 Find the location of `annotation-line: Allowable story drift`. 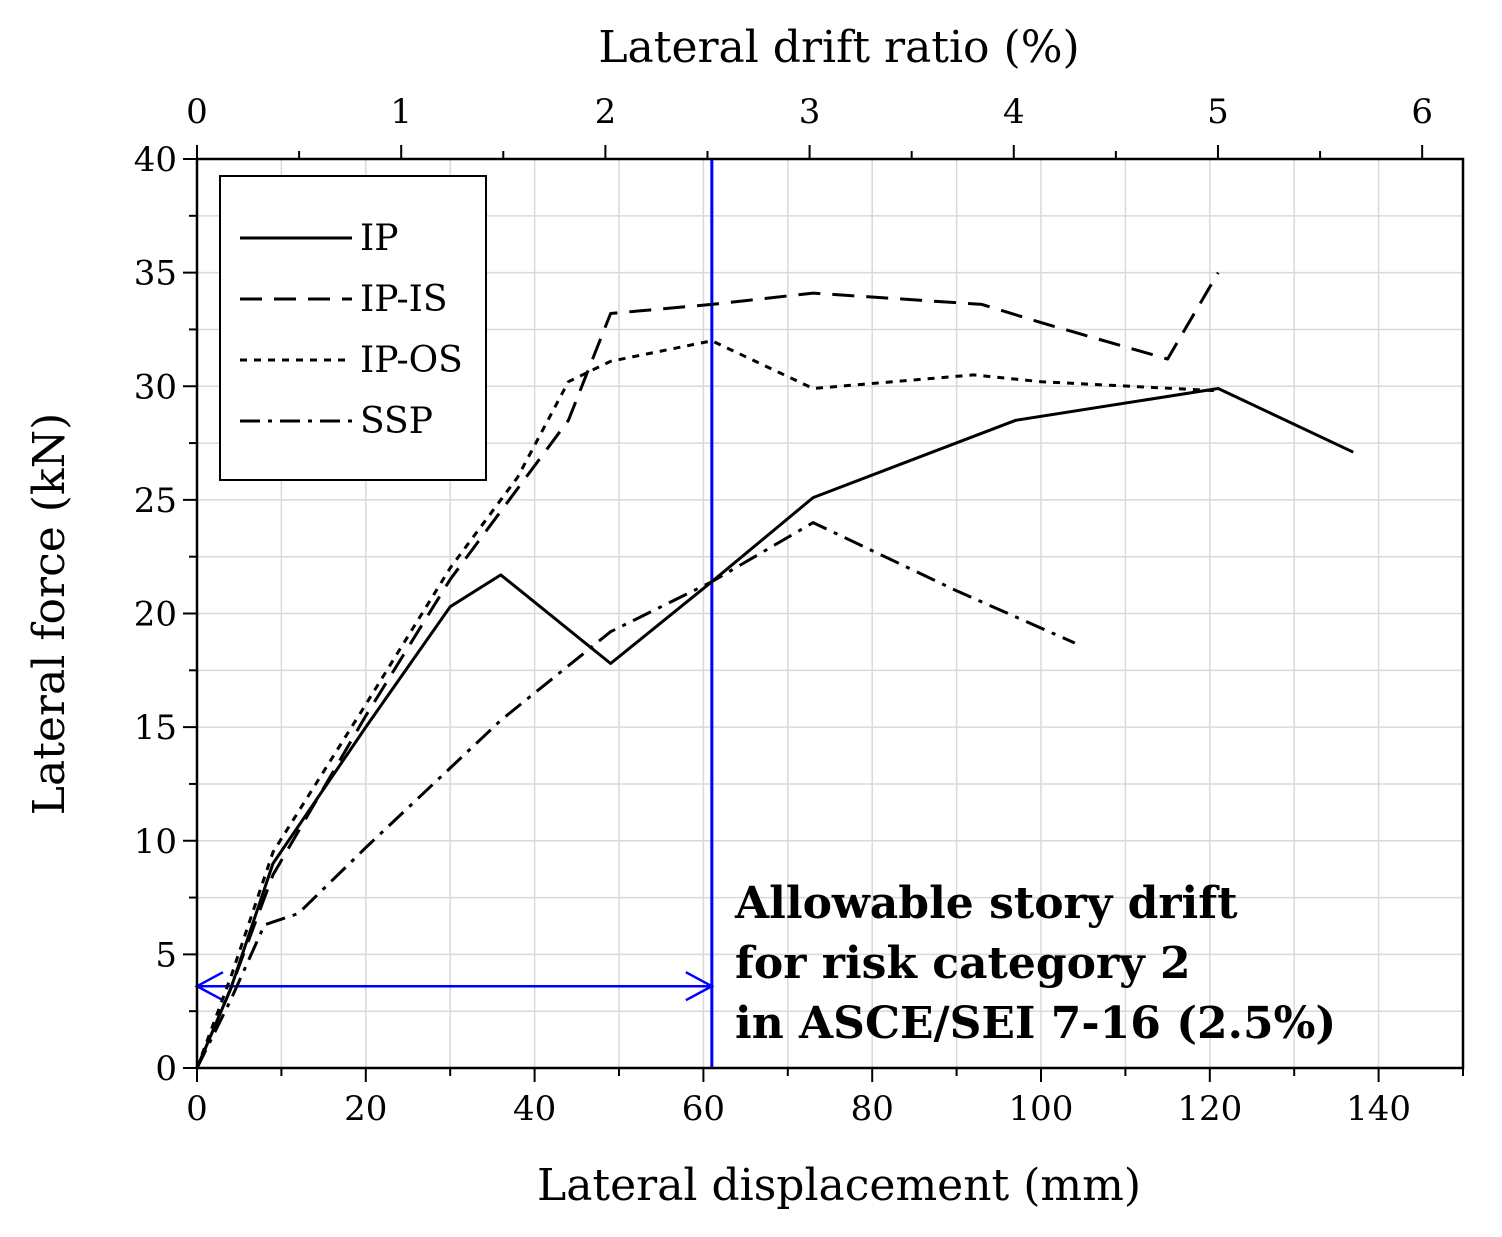

annotation-line: Allowable story drift is located at coordinates (986, 903).